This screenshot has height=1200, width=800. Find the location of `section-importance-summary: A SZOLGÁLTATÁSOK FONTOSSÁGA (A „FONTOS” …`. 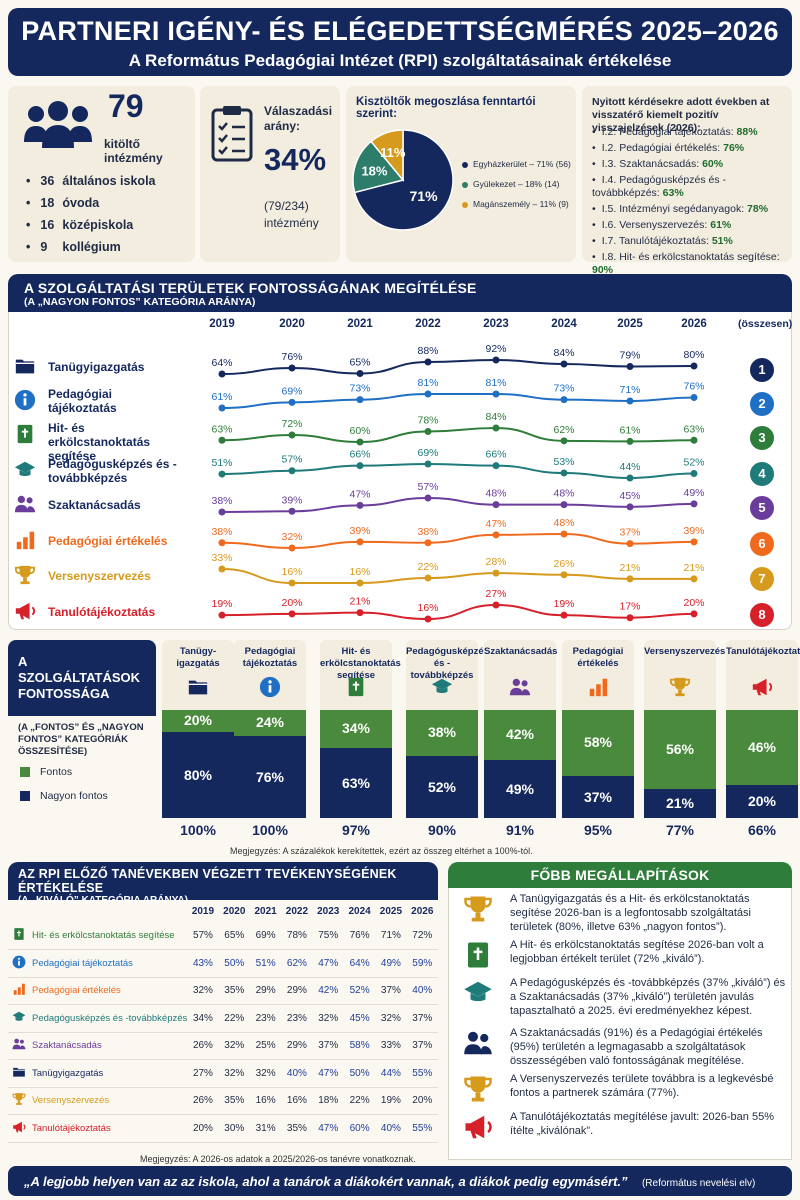

section-importance-summary: A SZOLGÁLTATÁSOK FONTOSSÁGA (A „FONTOS” … is located at coordinates (82, 745).